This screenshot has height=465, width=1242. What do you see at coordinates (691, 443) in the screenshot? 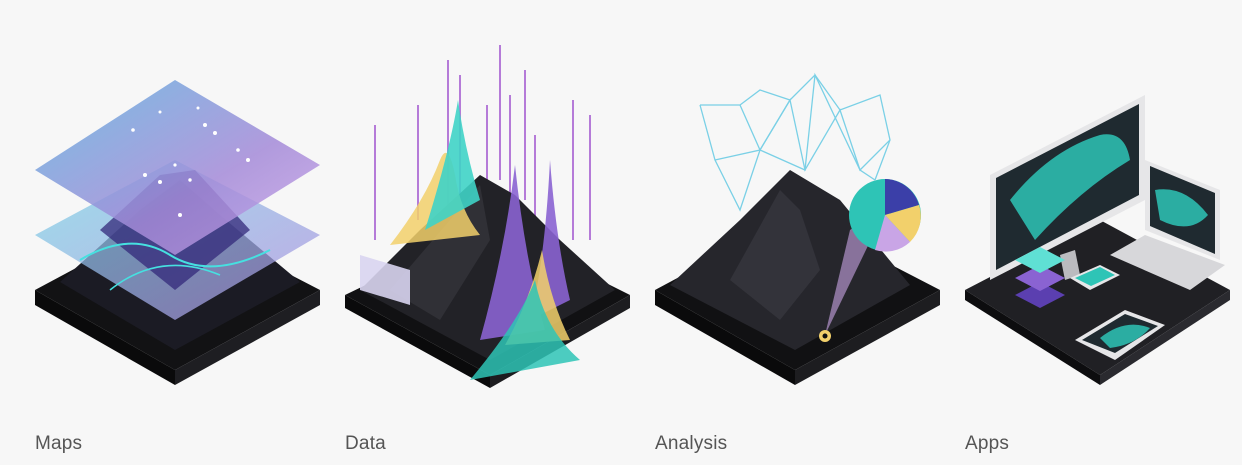
I see `analysis-label: Analysis` at bounding box center [691, 443].